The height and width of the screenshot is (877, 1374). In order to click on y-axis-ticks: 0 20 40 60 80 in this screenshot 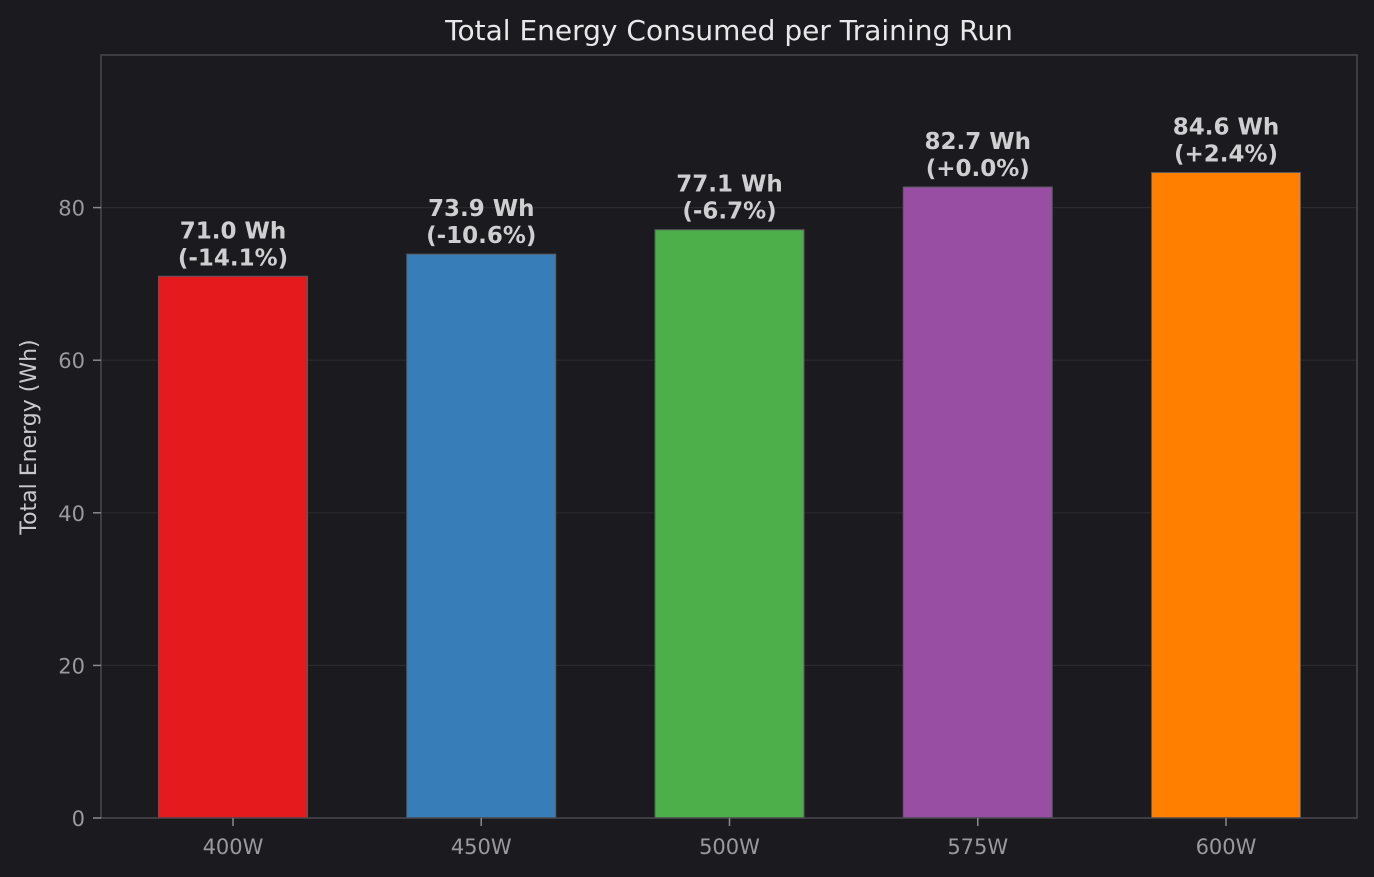, I will do `click(79, 514)`.